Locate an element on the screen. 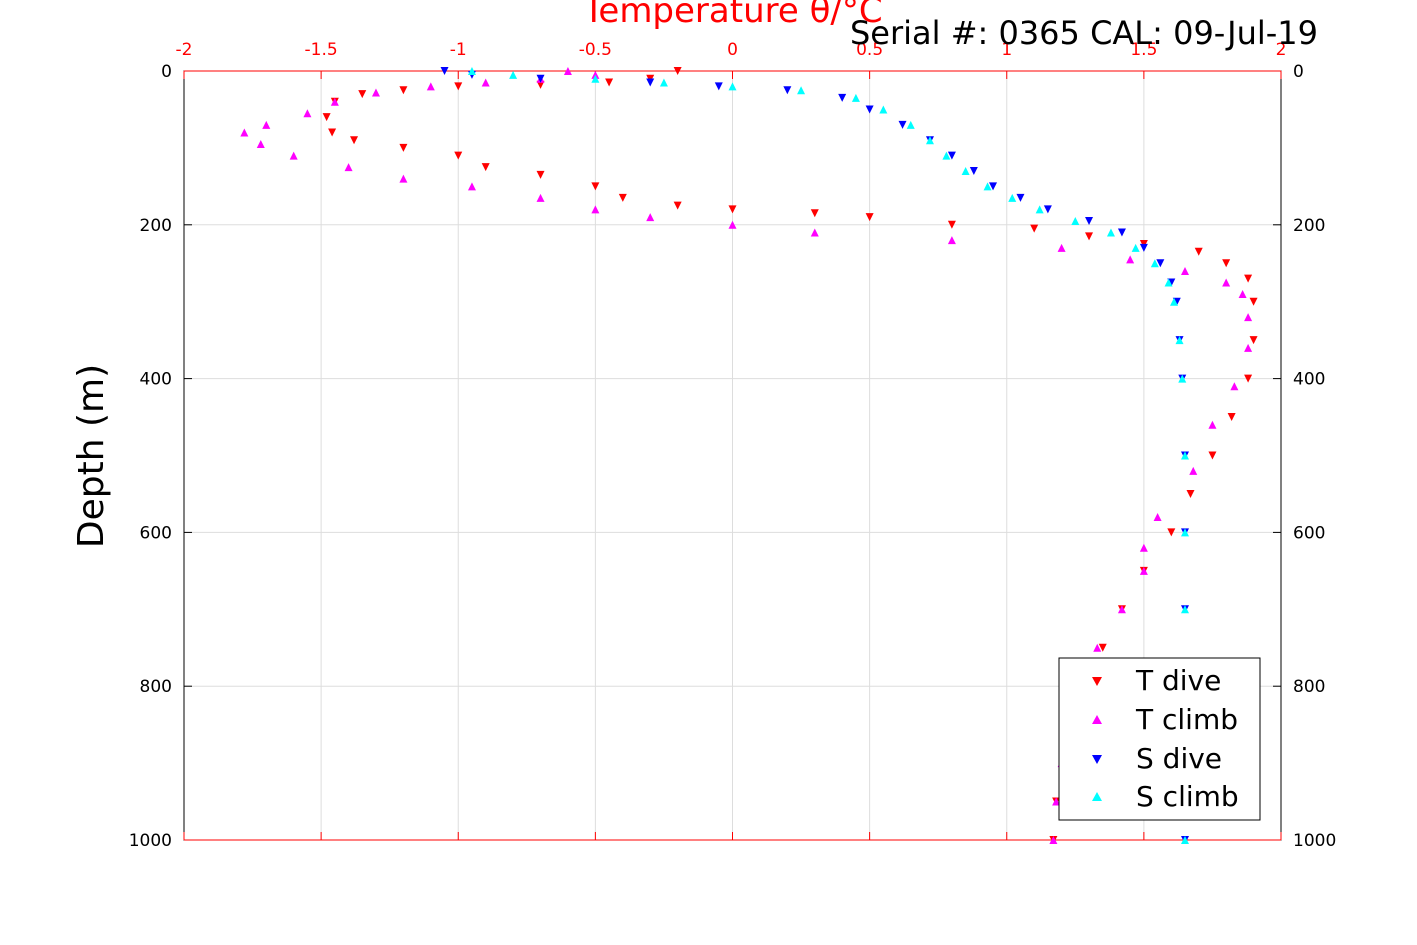 Image resolution: width=1417 pixels, height=945 pixels. y-tick-label-right: 0 is located at coordinates (1298, 72).